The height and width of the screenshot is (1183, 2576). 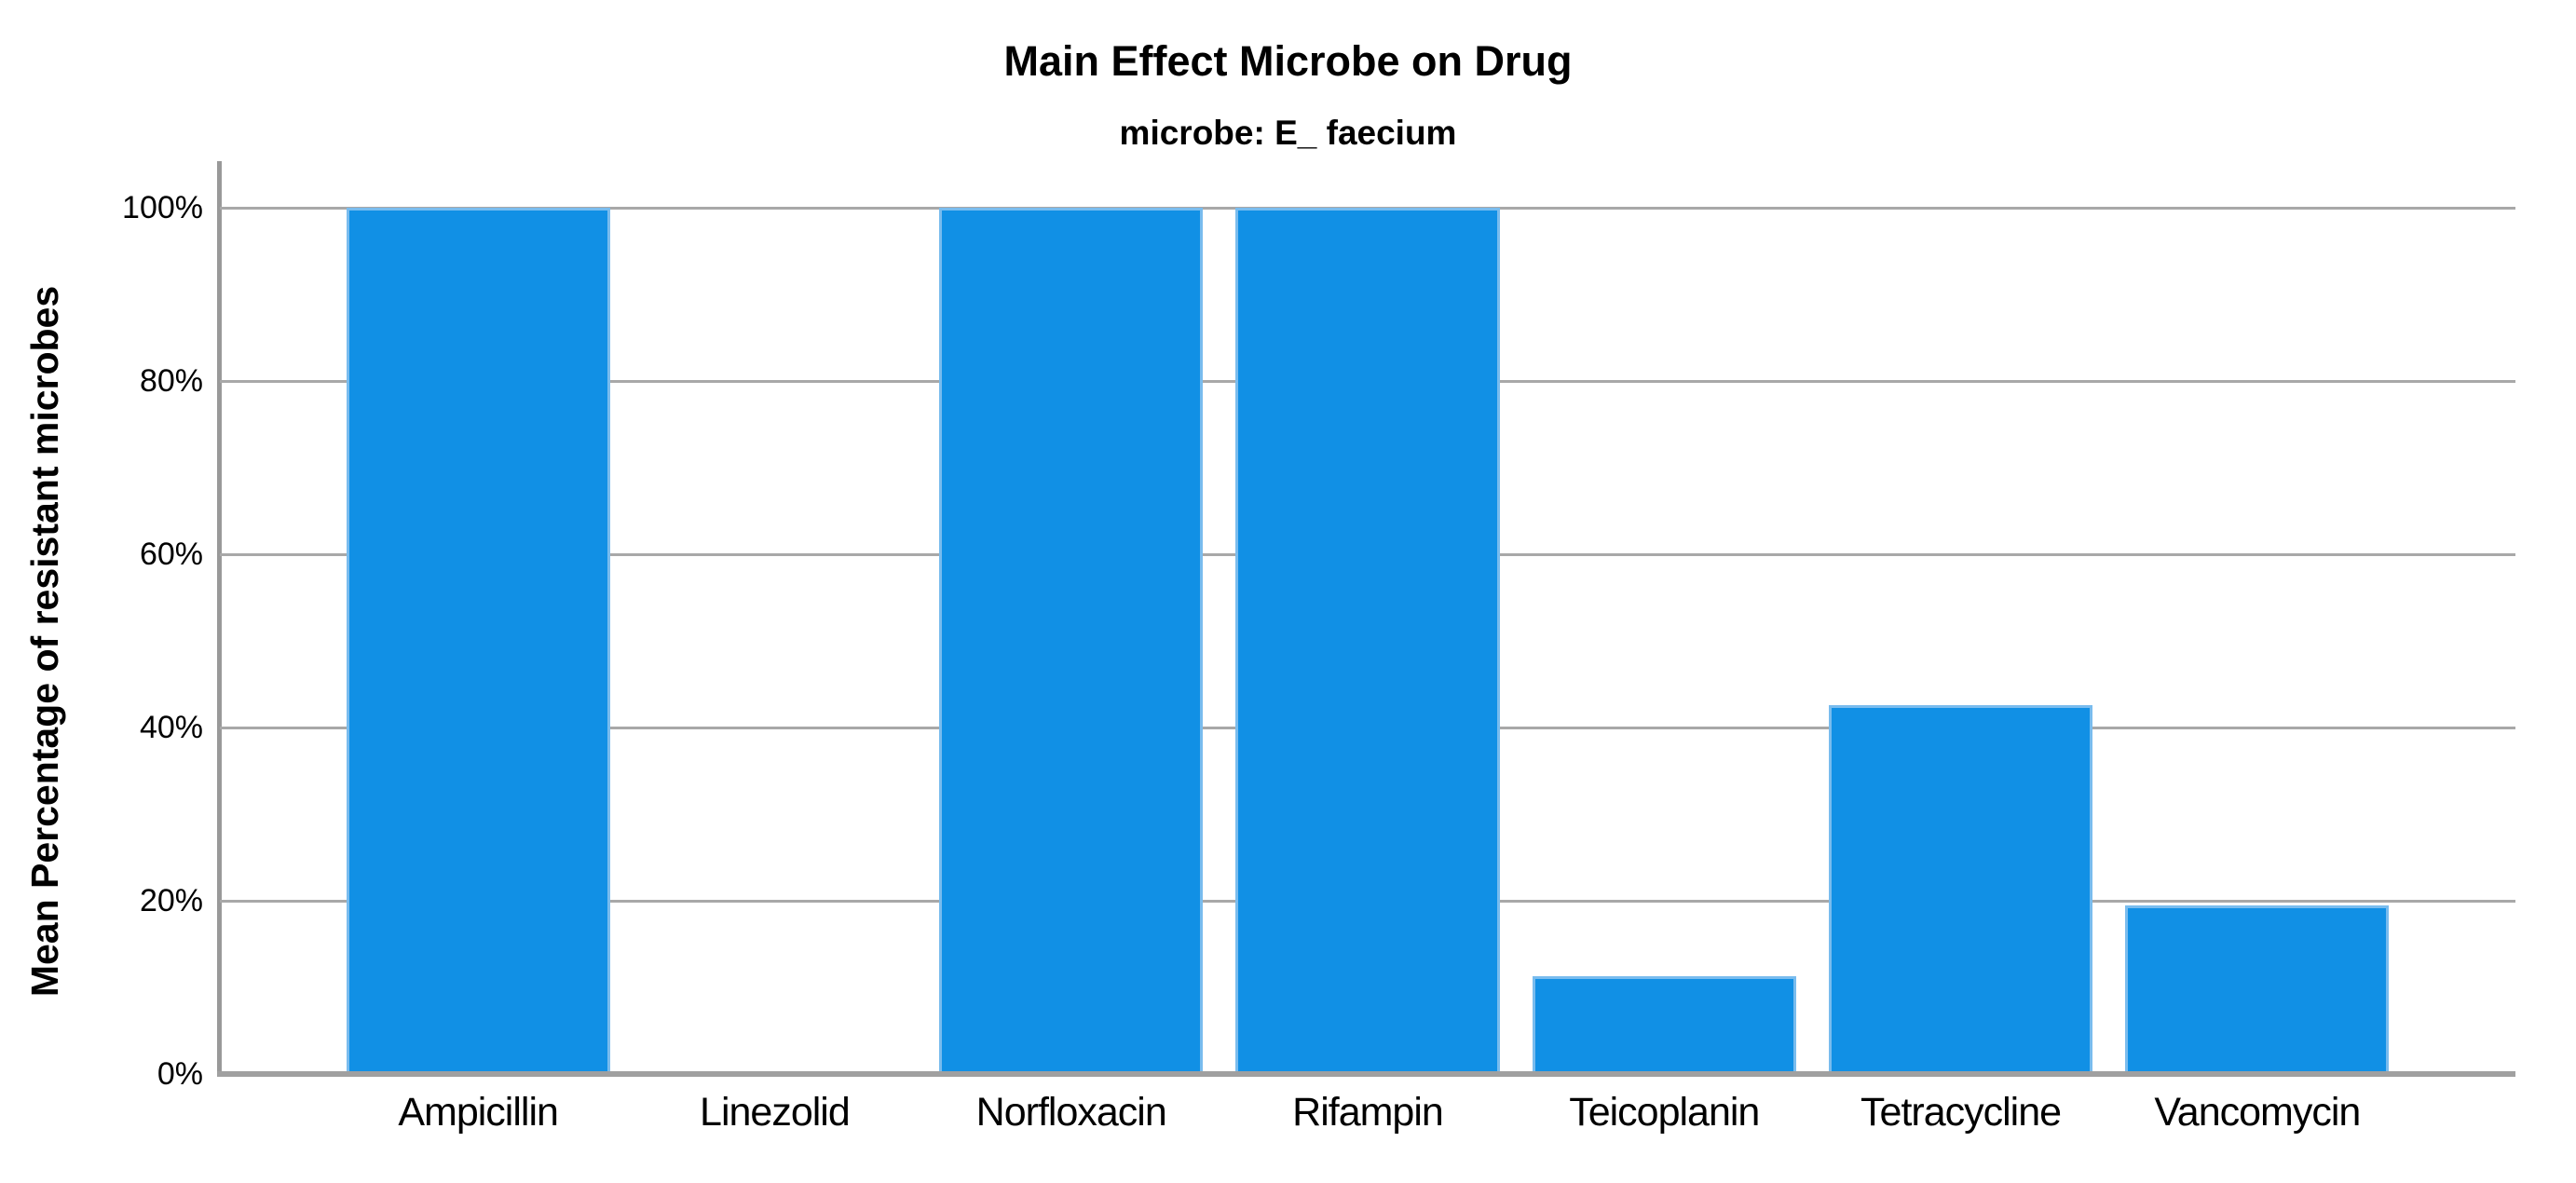 I want to click on x-tick-label: Rifampin, so click(x=1368, y=1112).